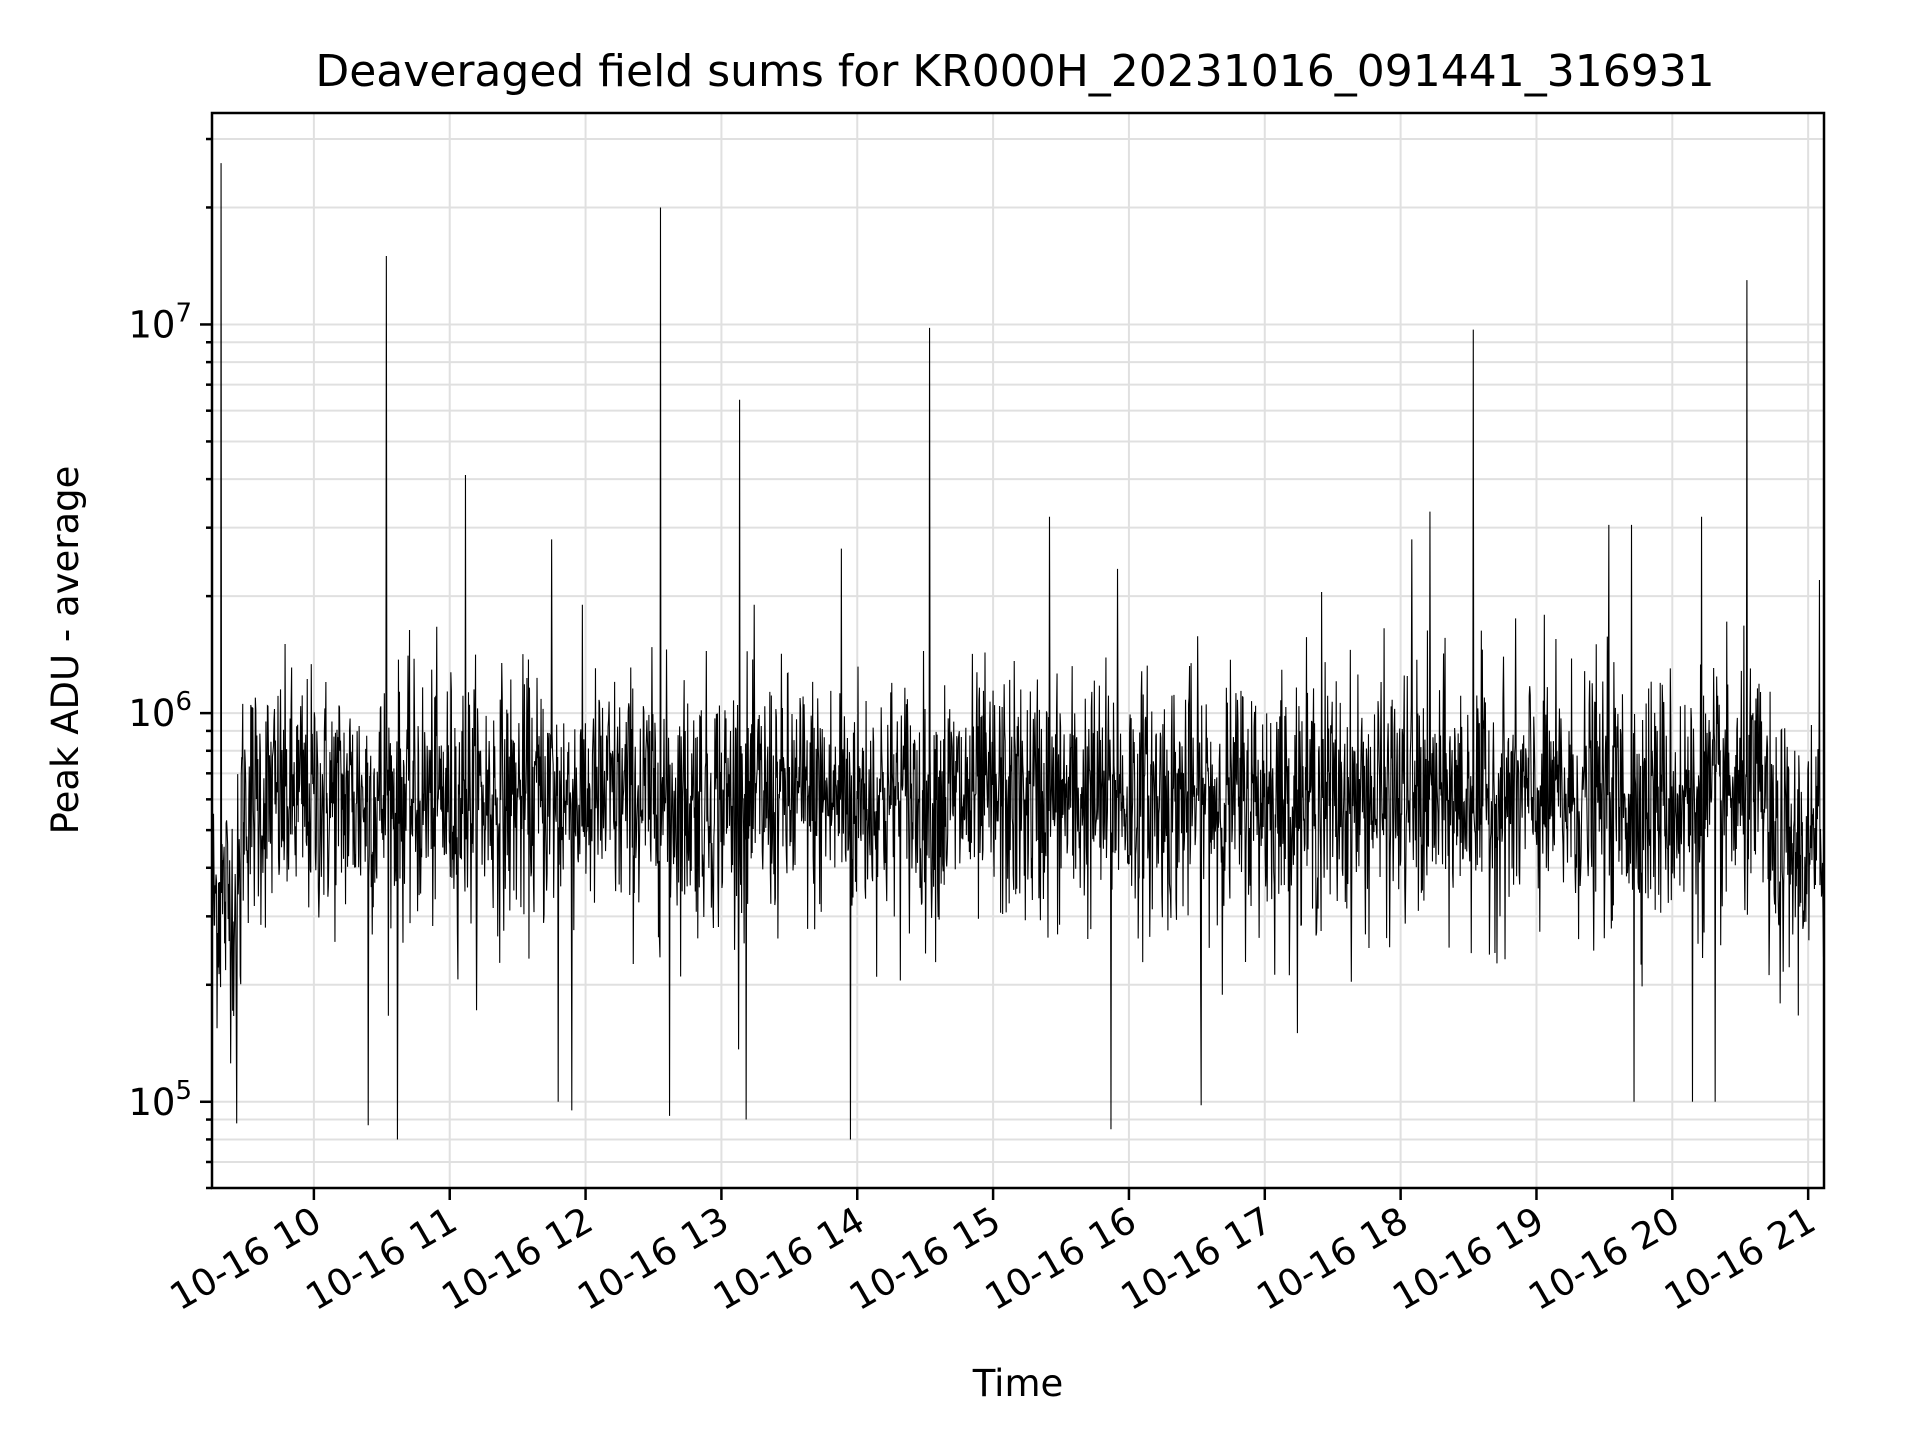 The image size is (1920, 1440). Describe the element at coordinates (517, 1259) in the screenshot. I see `x-tick-label: 10-16 12` at that location.